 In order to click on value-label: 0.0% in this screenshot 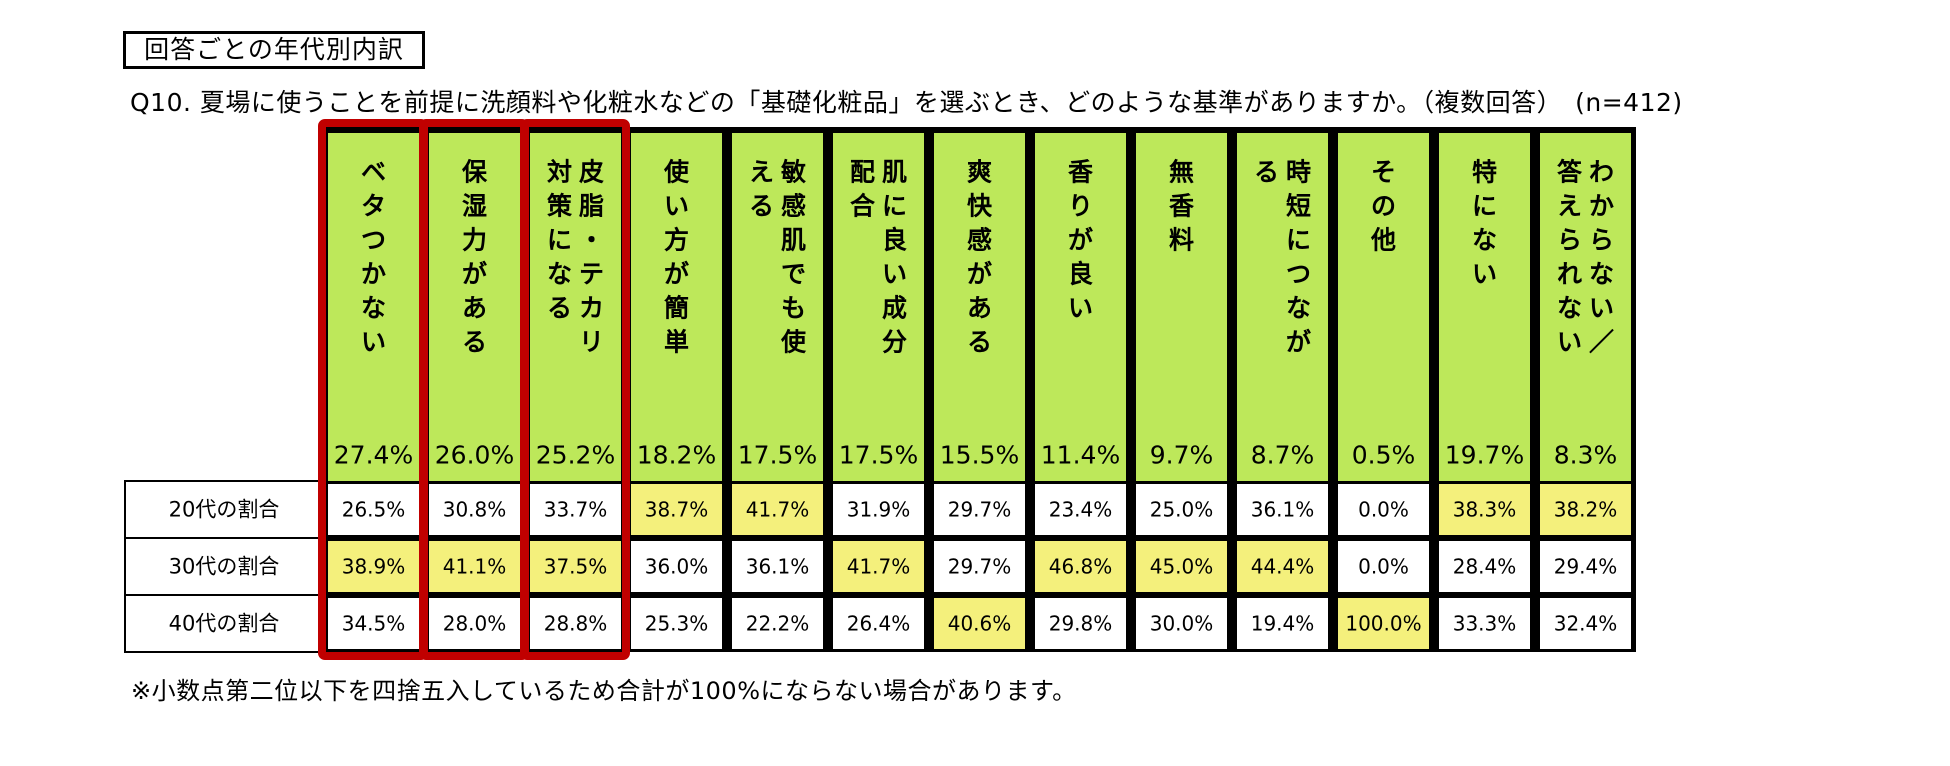, I will do `click(1383, 567)`.